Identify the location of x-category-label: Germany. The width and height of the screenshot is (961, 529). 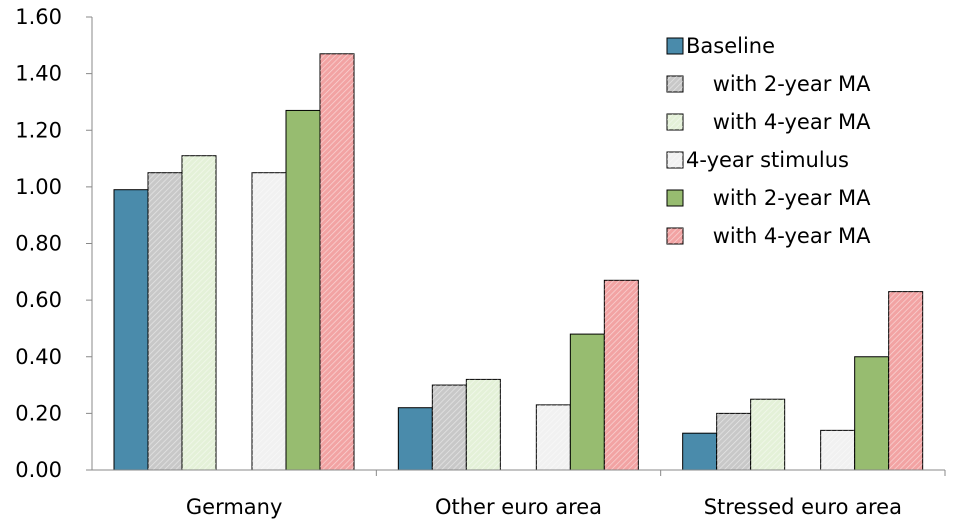
(234, 507).